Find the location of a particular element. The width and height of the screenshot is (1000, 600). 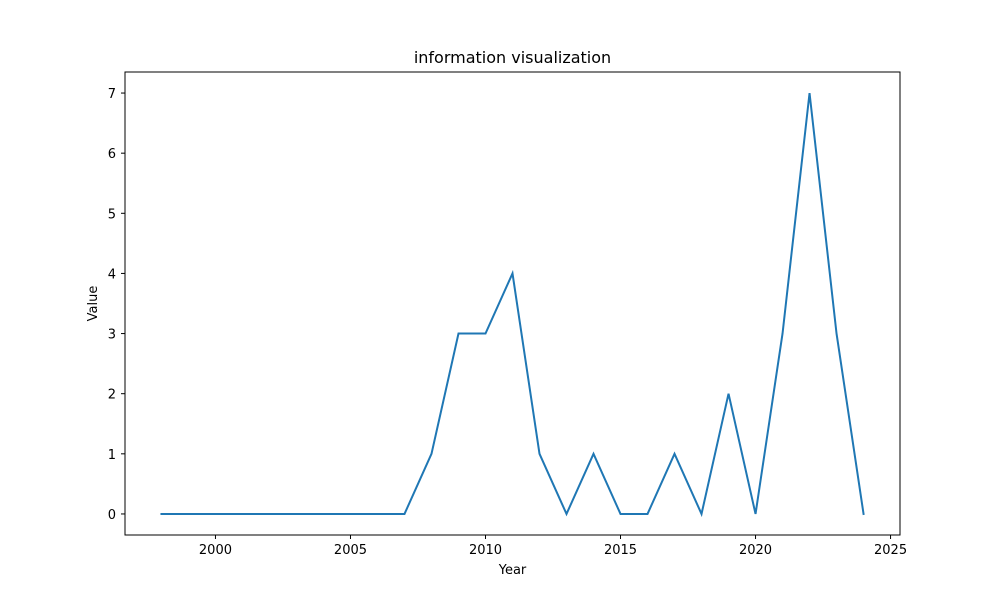

x-tick-label: 2010 is located at coordinates (485, 550).